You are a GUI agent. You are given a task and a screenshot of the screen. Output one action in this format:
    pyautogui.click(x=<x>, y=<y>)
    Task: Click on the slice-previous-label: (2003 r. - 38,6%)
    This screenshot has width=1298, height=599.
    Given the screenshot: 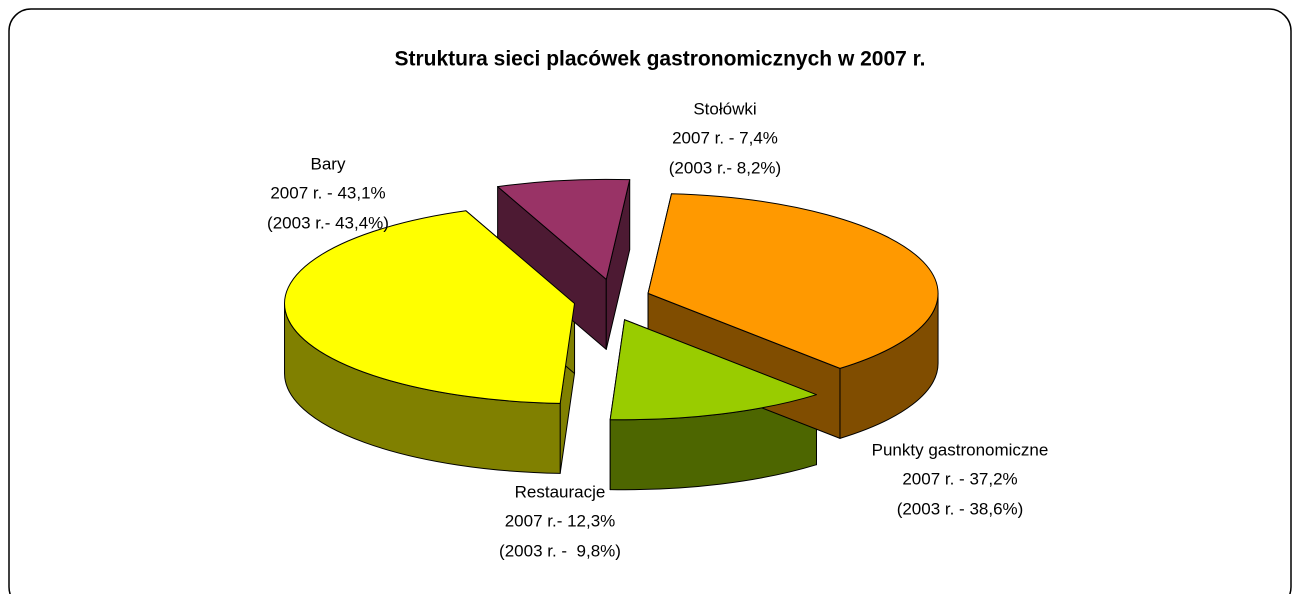 What is the action you would take?
    pyautogui.click(x=960, y=508)
    